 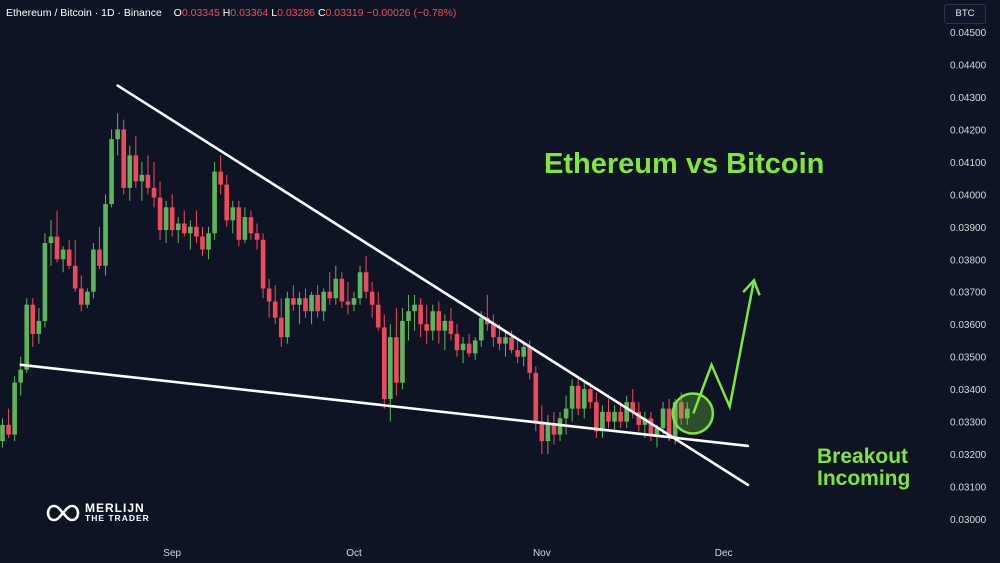 What do you see at coordinates (172, 553) in the screenshot?
I see `x-tick-label: Sep` at bounding box center [172, 553].